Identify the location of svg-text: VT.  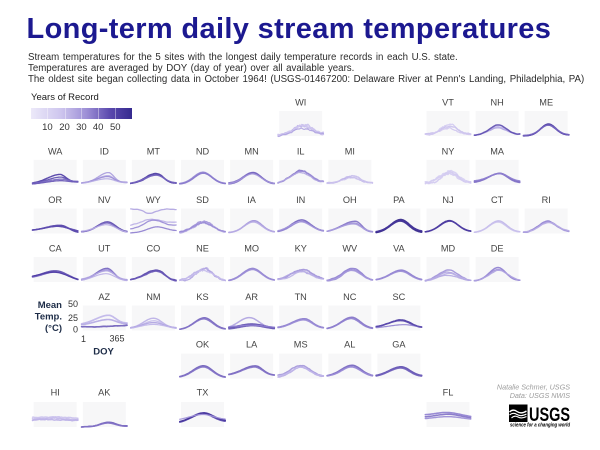
(448, 103).